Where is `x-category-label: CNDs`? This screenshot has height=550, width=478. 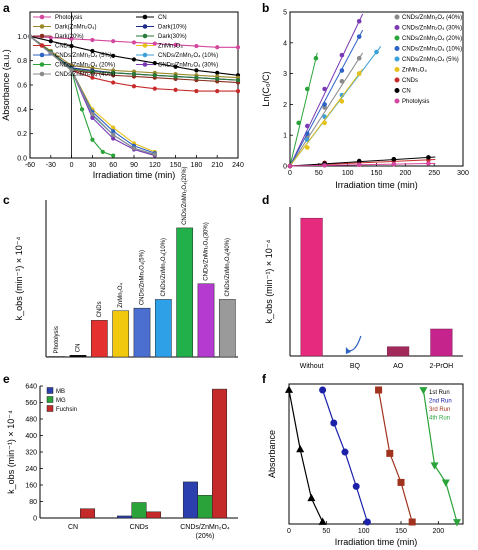
x-category-label: CNDs is located at coordinates (139, 527).